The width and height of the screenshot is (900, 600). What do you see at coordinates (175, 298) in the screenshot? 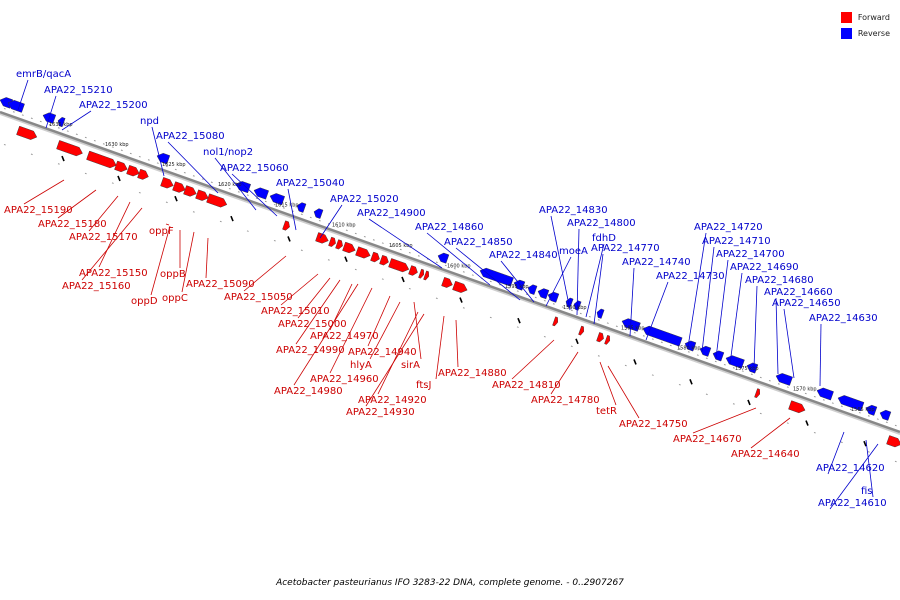
I see `gene-label-forward: oppC` at bounding box center [175, 298].